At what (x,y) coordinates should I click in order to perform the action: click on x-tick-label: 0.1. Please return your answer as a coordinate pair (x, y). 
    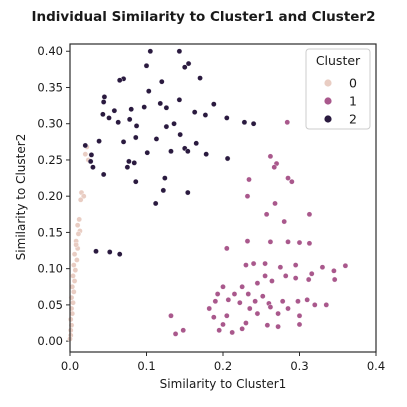
    Looking at the image, I should click on (146, 366).